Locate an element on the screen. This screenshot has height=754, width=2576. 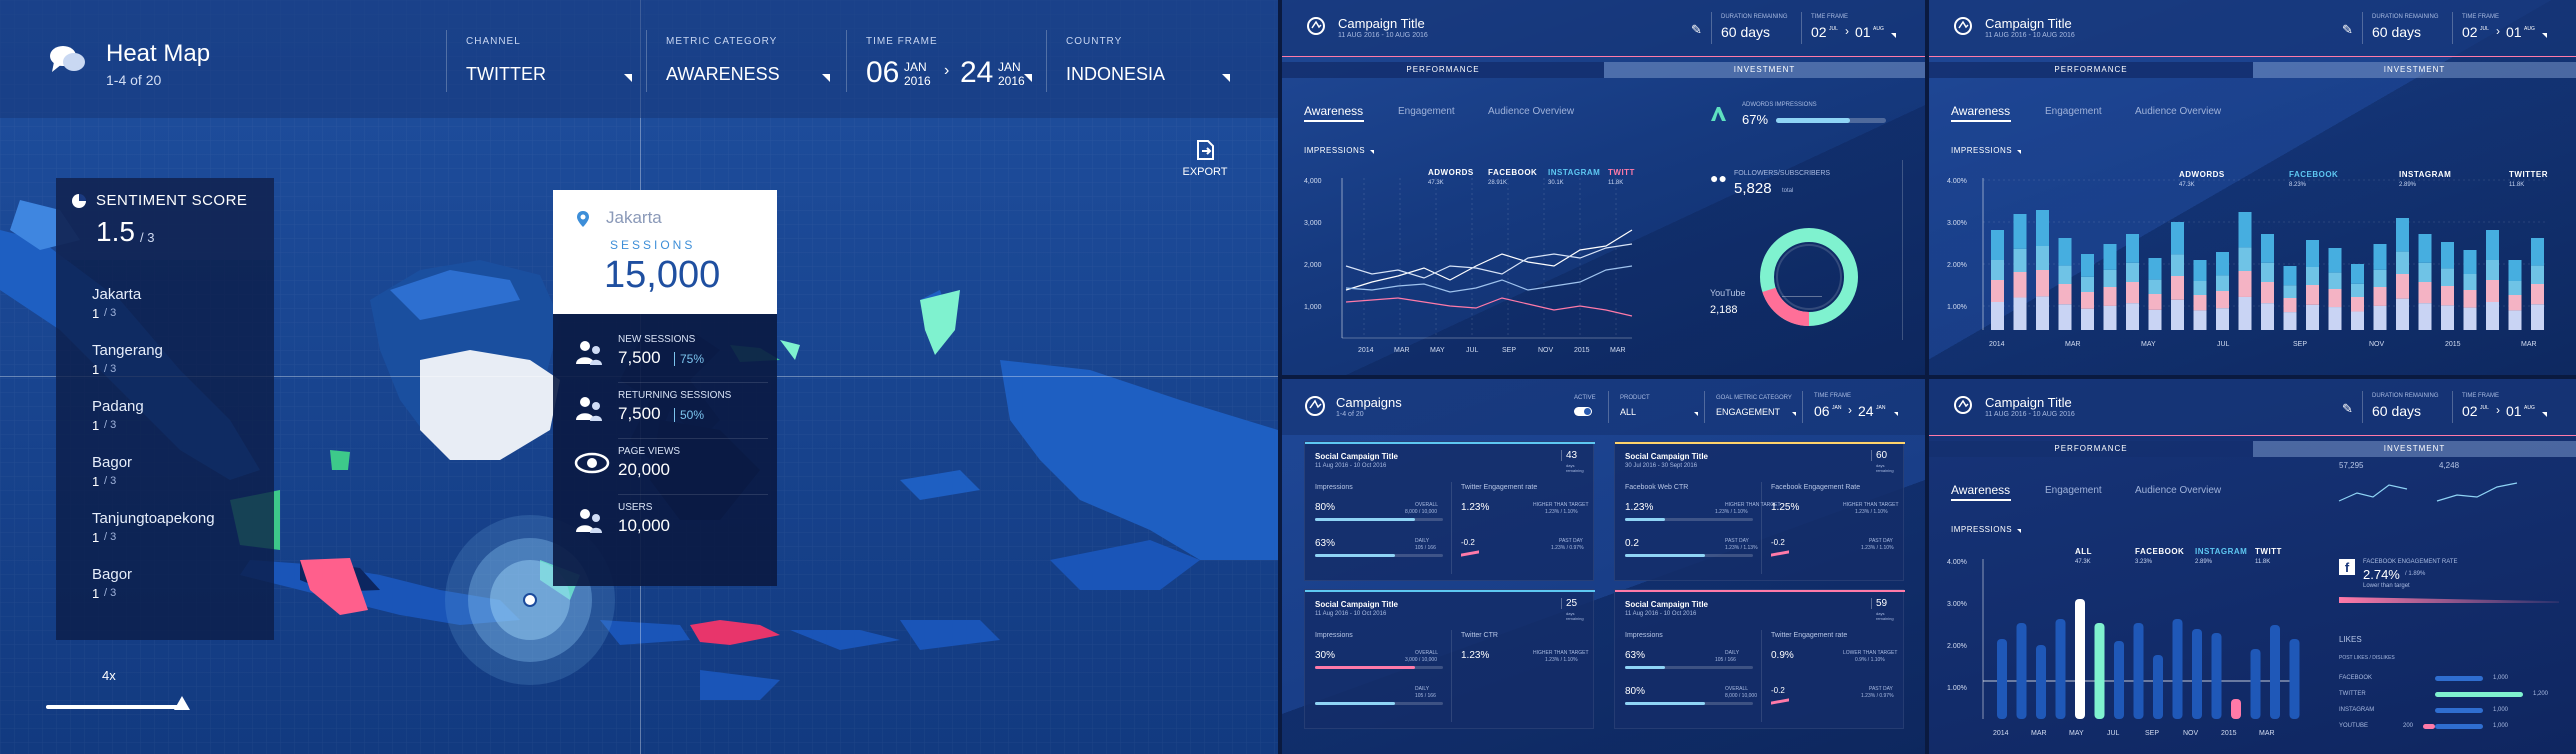
likes-row-name: FACEBOOK is located at coordinates (2356, 678).